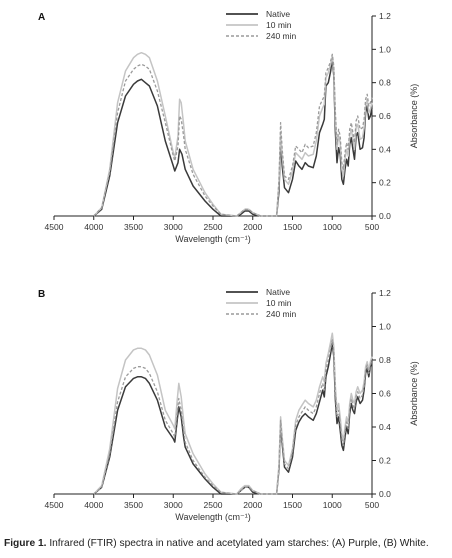 The width and height of the screenshot is (452, 558). What do you see at coordinates (332, 227) in the screenshot?
I see `panel-a-x-tick-label: 1000` at bounding box center [332, 227].